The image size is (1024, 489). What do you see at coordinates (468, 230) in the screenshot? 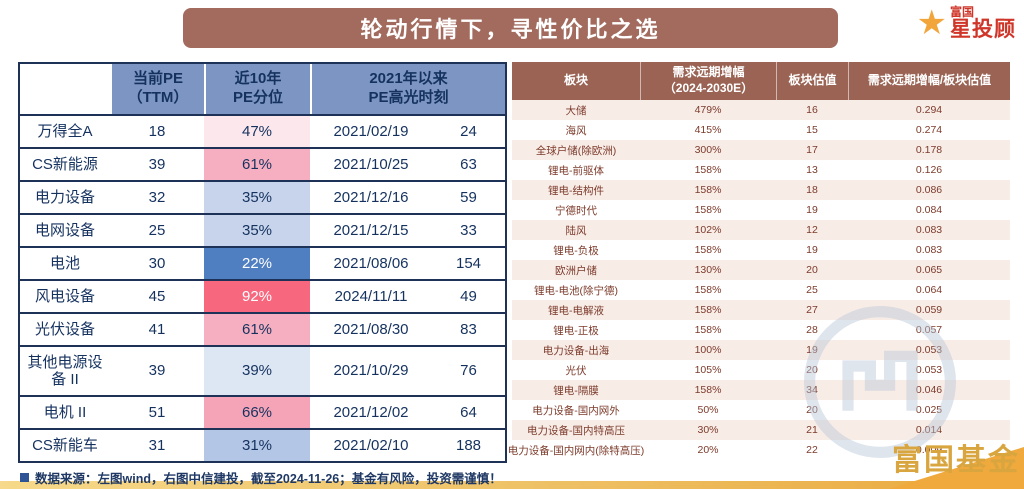
I see `peak-pe-value: 33` at bounding box center [468, 230].